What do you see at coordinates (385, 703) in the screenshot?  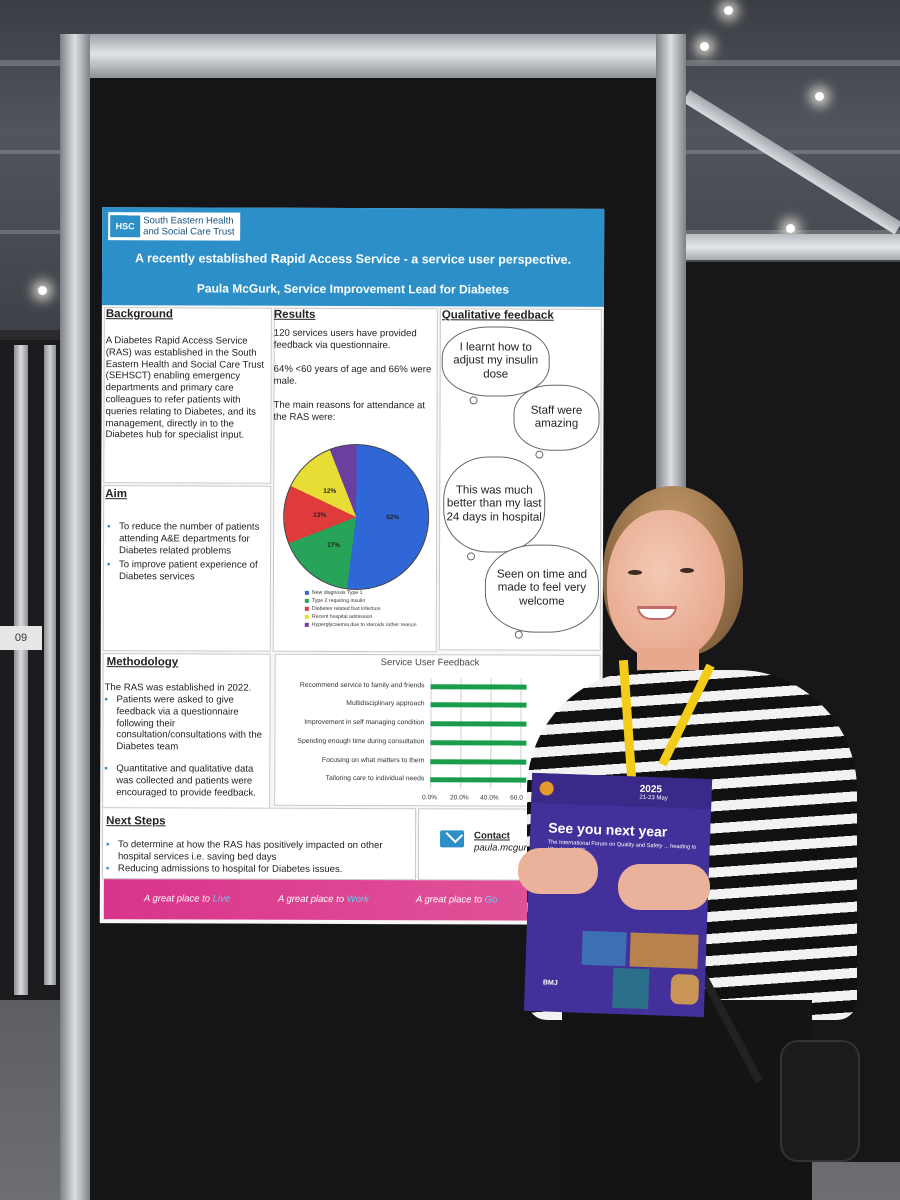 I see `feedback-category: Multidisciplinary approach` at bounding box center [385, 703].